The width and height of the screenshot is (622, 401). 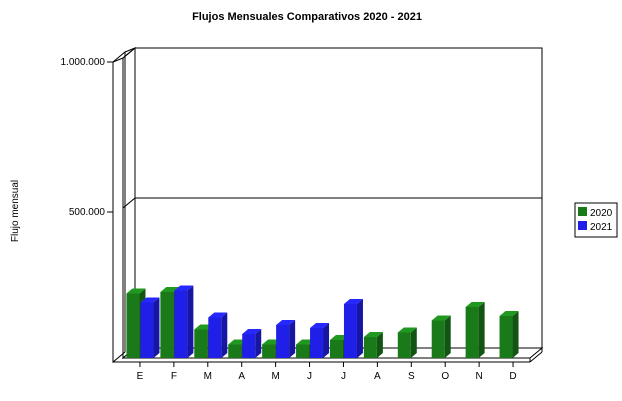 I want to click on bar-2021-E, so click(x=150, y=327).